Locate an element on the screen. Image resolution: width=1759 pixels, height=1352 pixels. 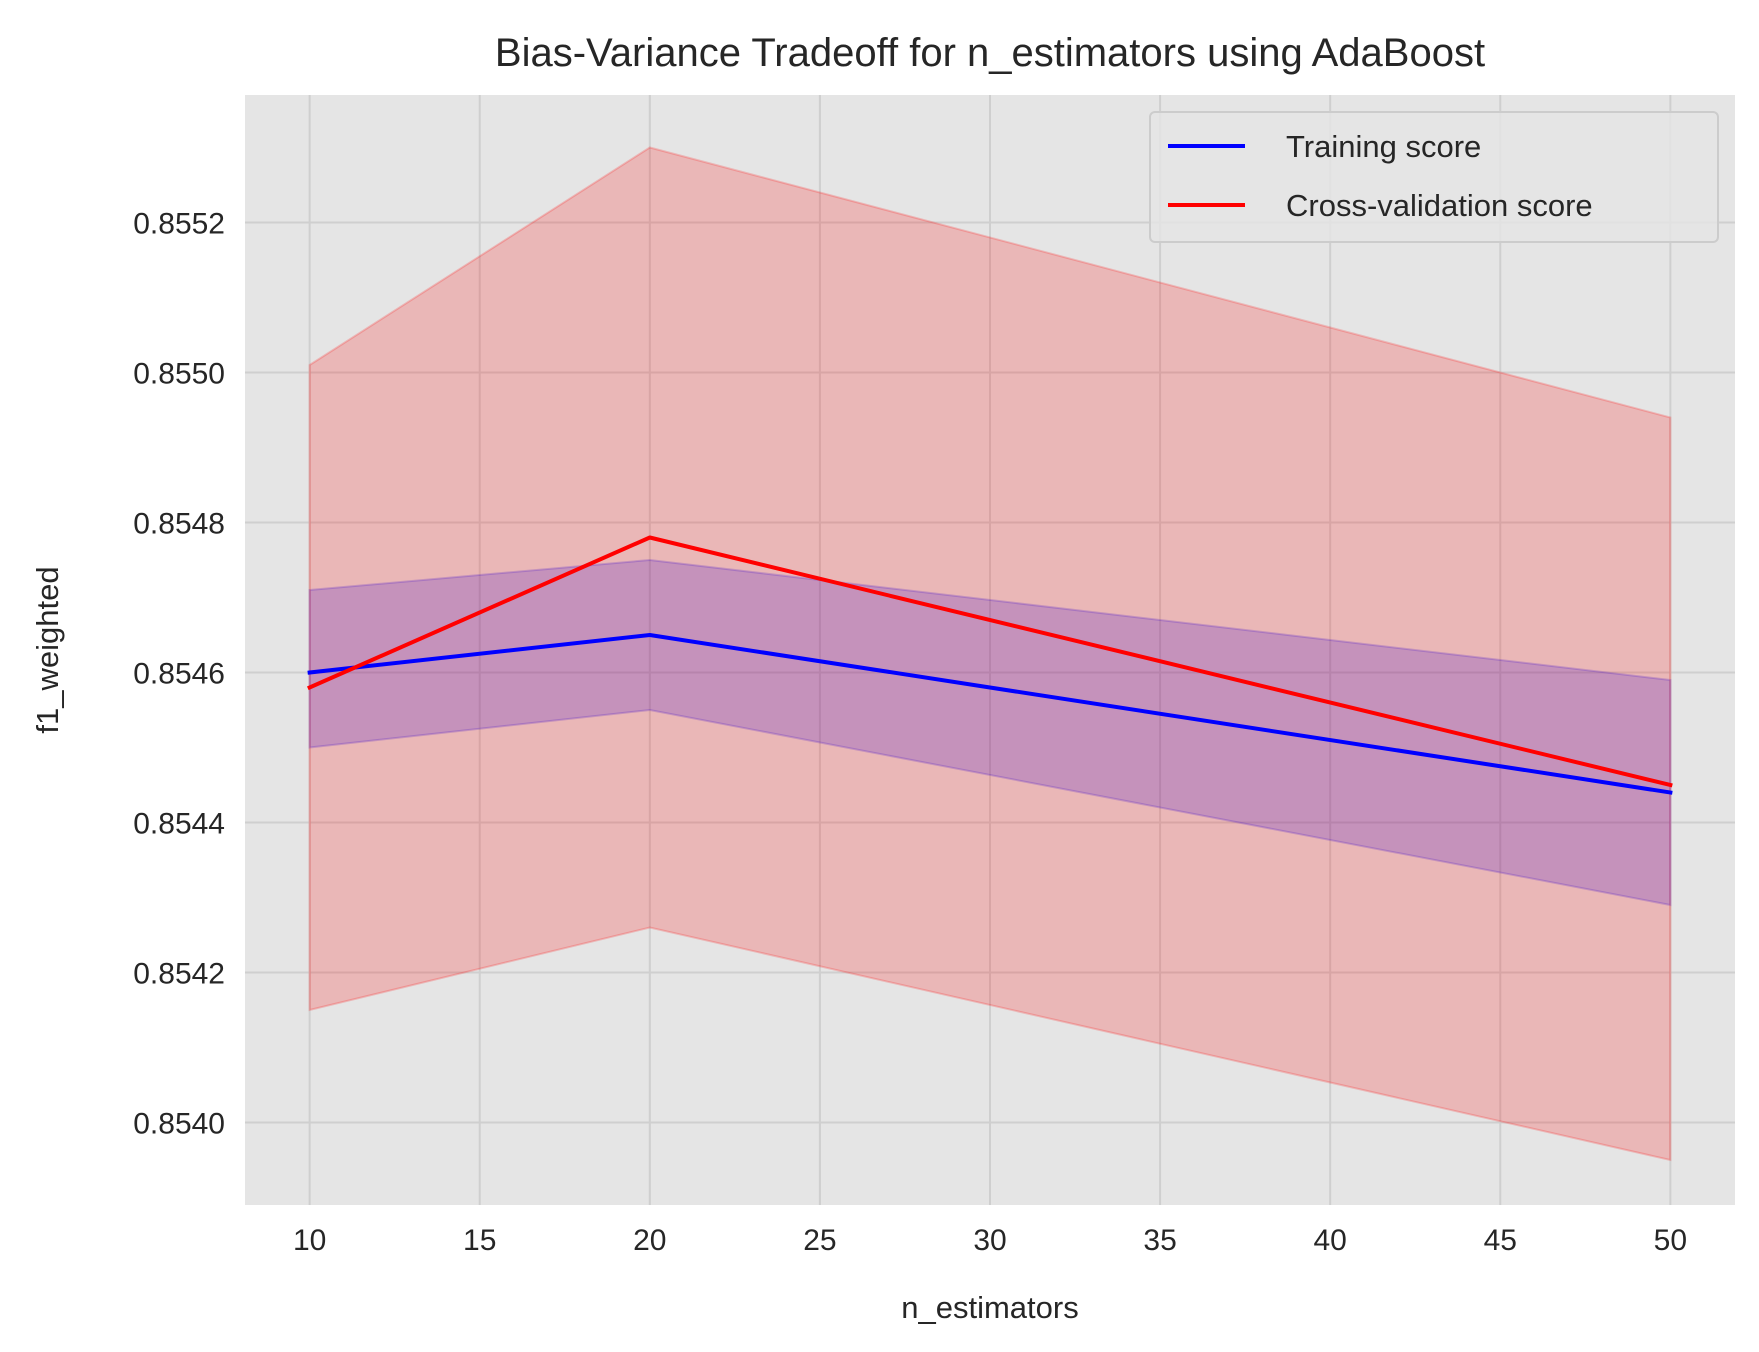
series-lines is located at coordinates (989, 665).